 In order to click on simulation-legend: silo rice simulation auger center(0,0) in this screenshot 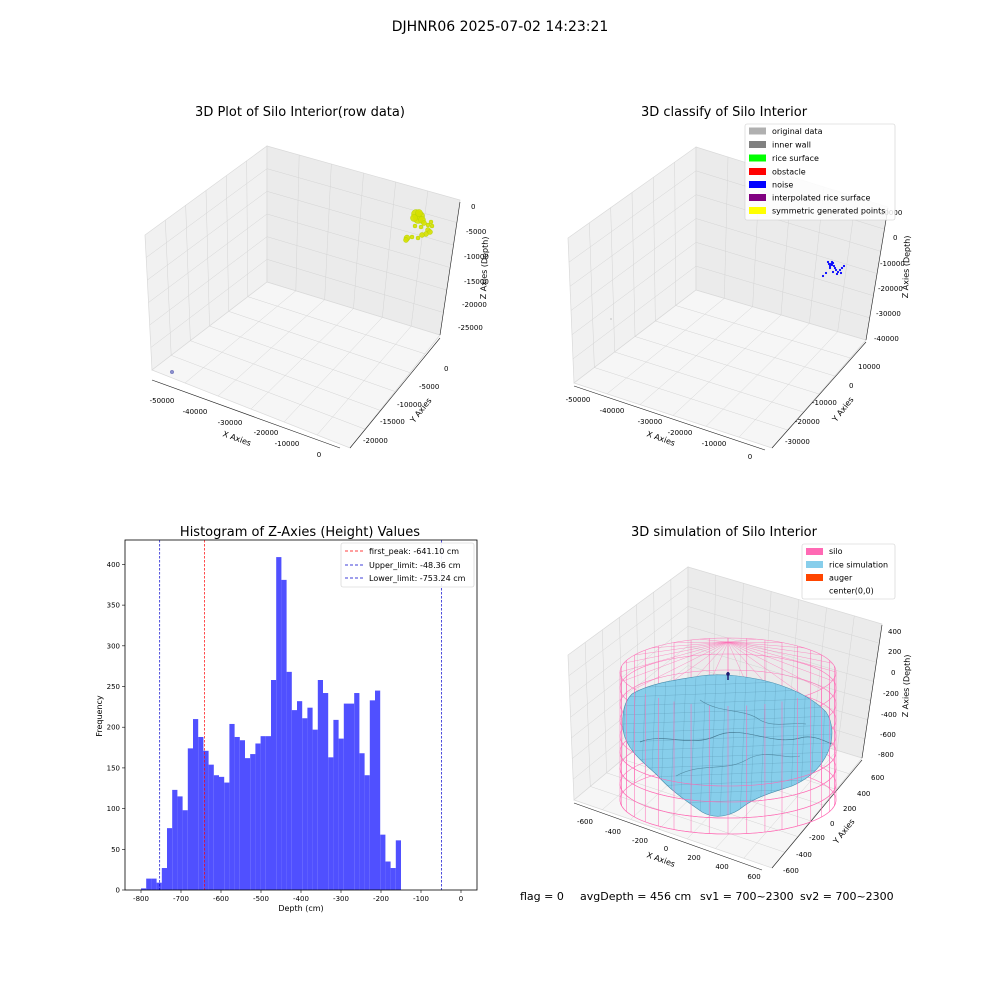, I will do `click(848, 571)`.